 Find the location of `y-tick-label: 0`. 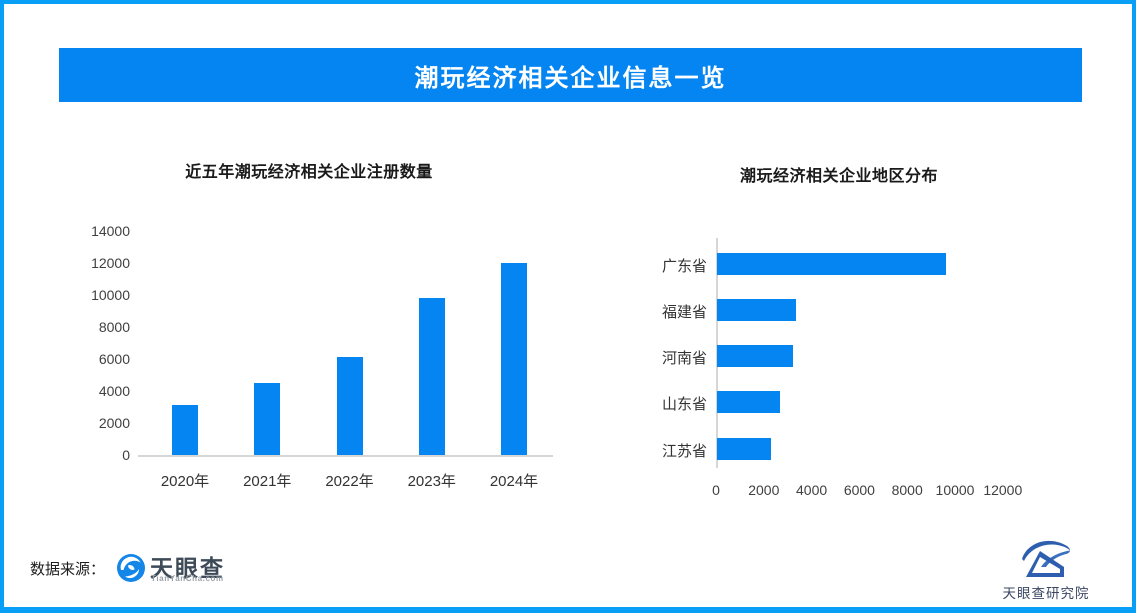

y-tick-label: 0 is located at coordinates (126, 455).